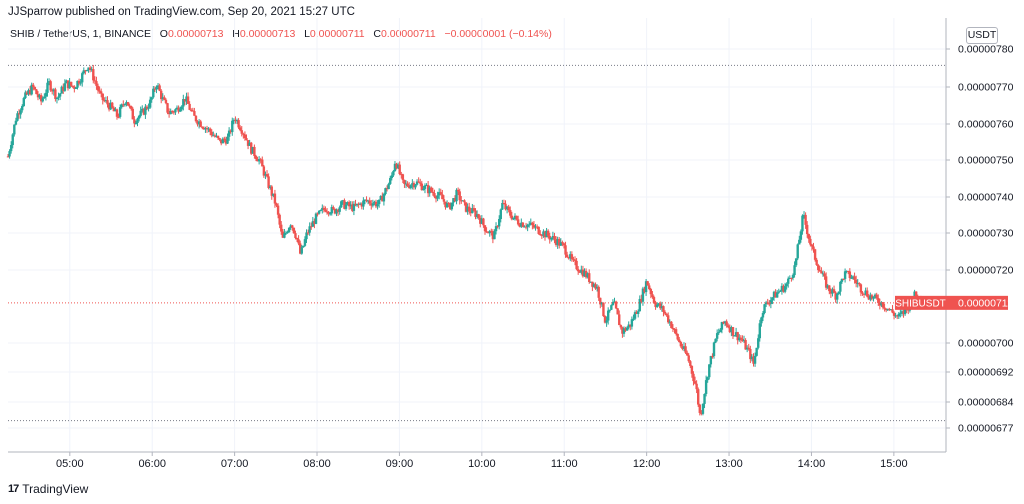  What do you see at coordinates (70, 464) in the screenshot?
I see `x-tick-label: 05:00` at bounding box center [70, 464].